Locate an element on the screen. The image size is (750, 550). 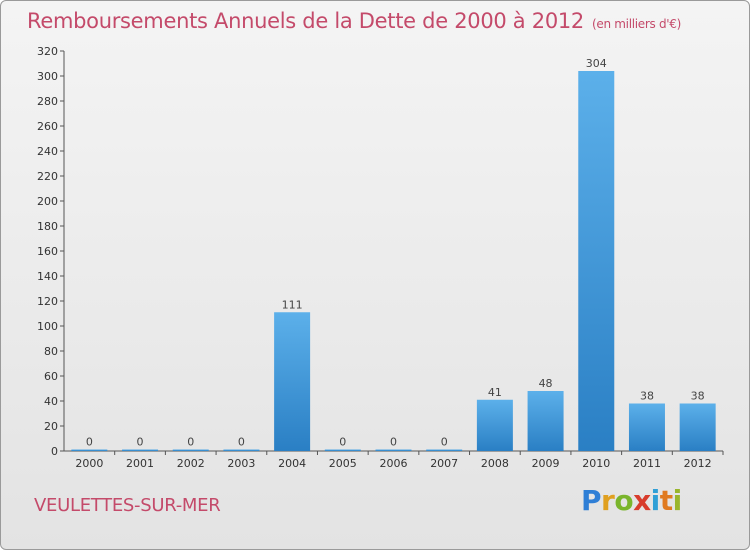
data-label: 304 is located at coordinates (596, 63).